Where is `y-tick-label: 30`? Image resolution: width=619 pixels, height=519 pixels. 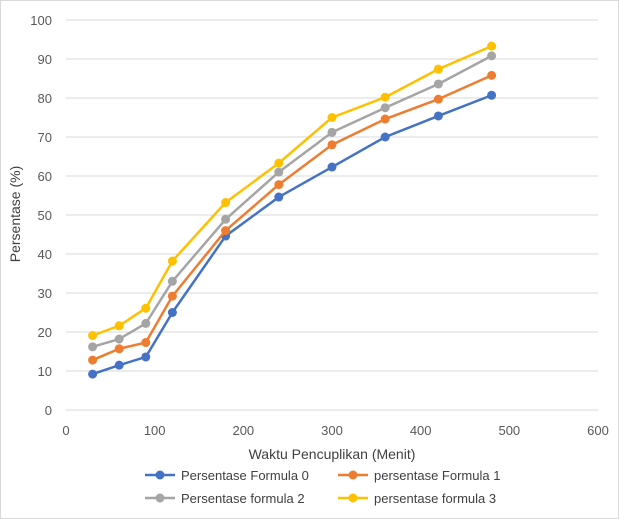 y-tick-label: 30 is located at coordinates (45, 293).